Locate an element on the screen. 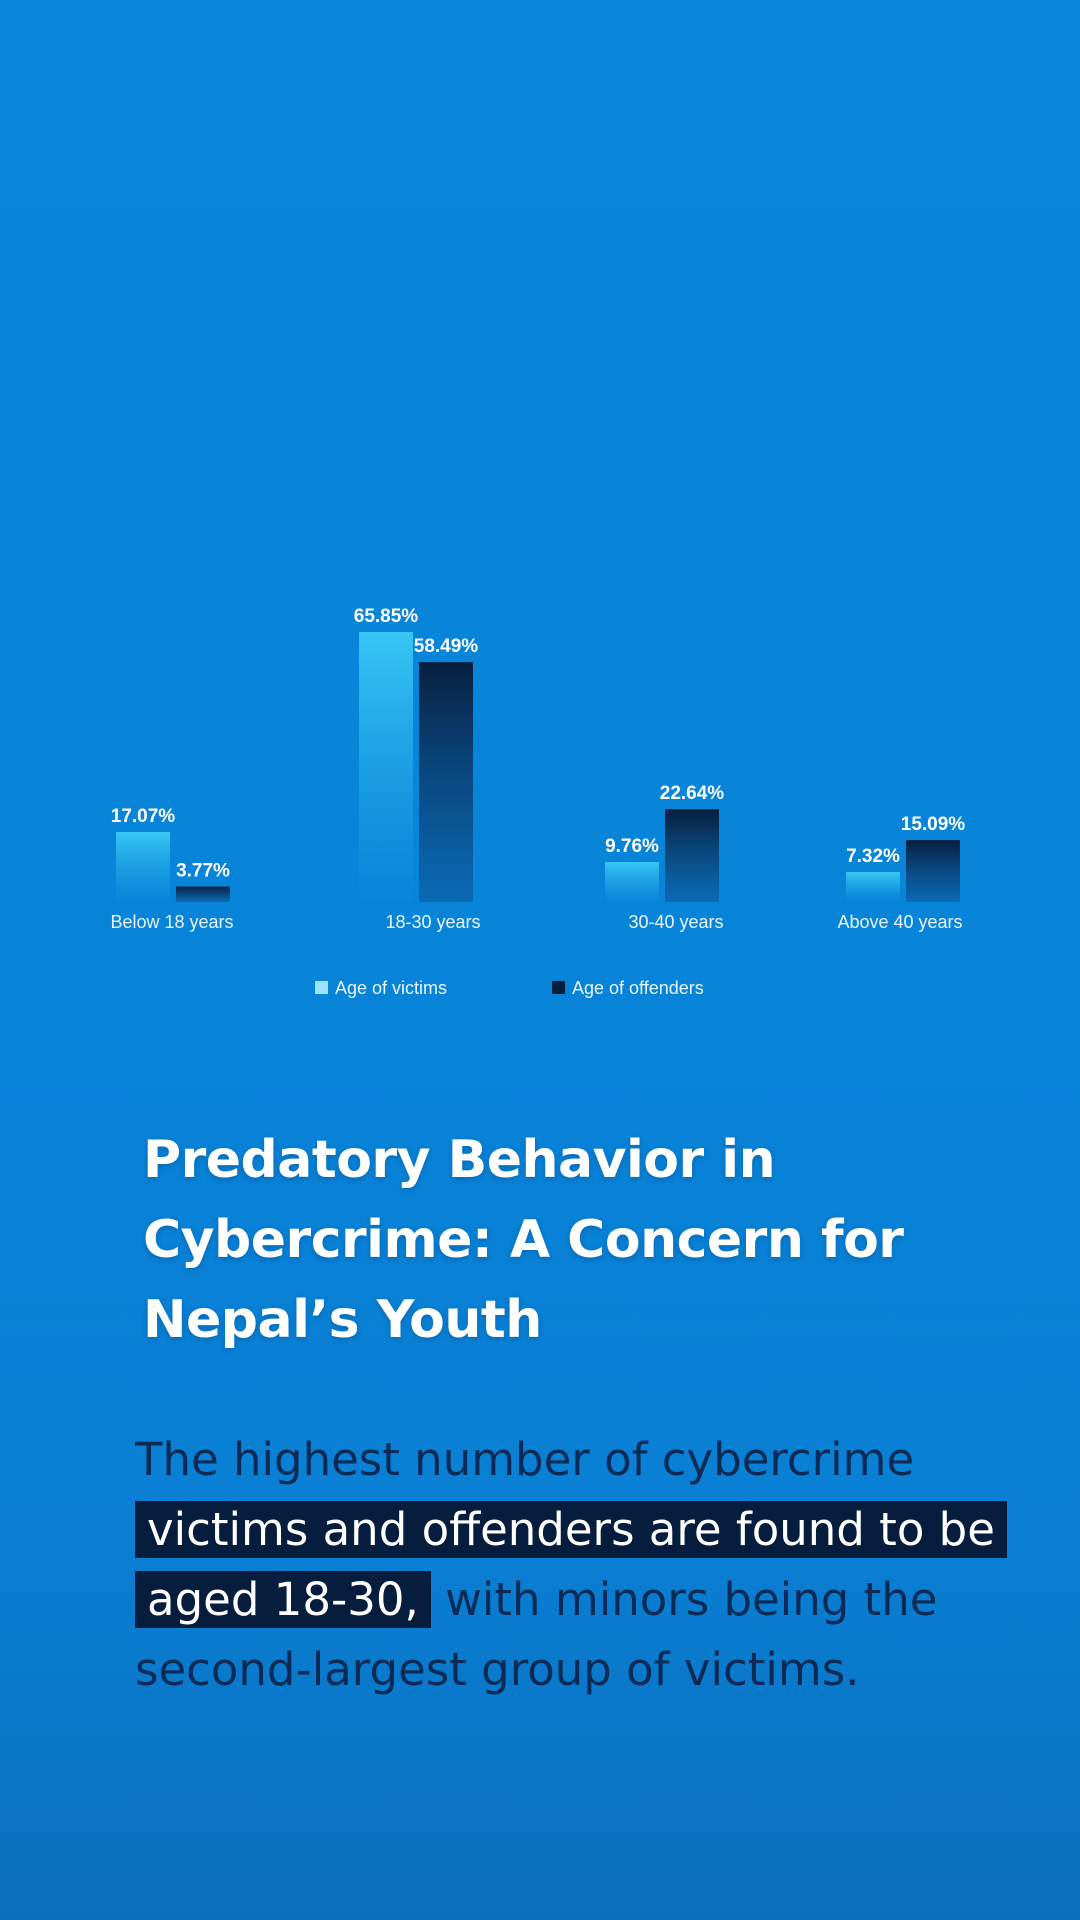 The image size is (1080, 1920). category-label-0: Below 18 years is located at coordinates (171, 922).